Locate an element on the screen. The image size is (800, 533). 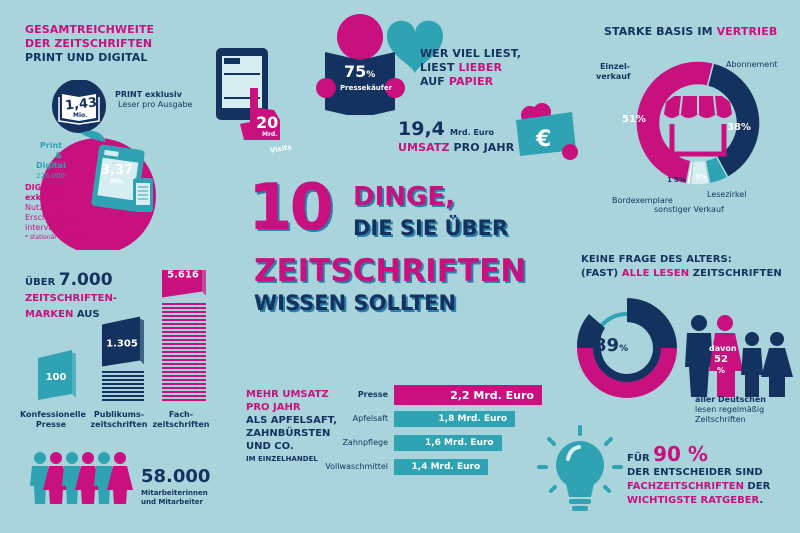
revenue-label: UMSATZ PRO JAHR is located at coordinates (456, 148).